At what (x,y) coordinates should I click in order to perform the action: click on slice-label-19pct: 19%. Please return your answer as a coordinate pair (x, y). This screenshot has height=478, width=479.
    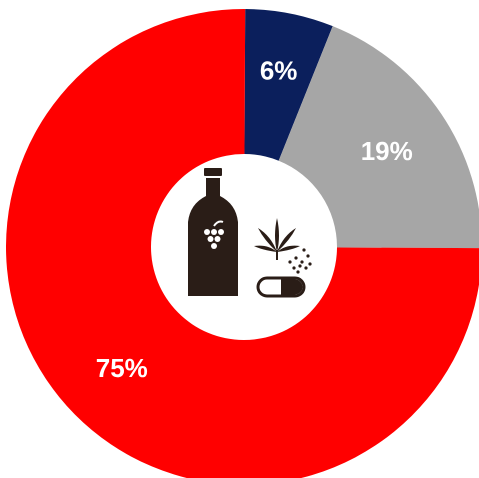
    Looking at the image, I should click on (387, 151).